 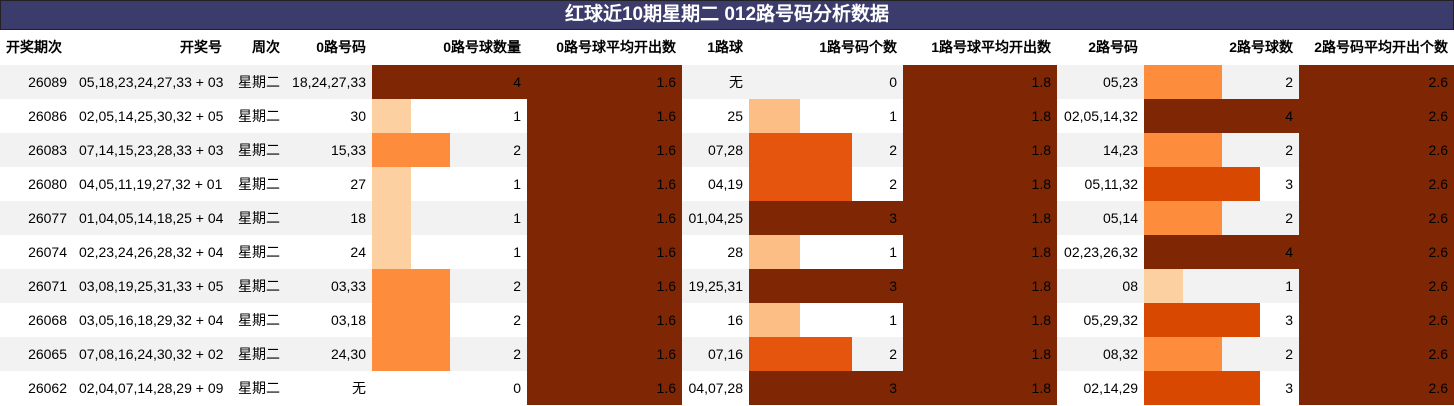 I want to click on column-header: 1路号码个数, so click(x=858, y=47).